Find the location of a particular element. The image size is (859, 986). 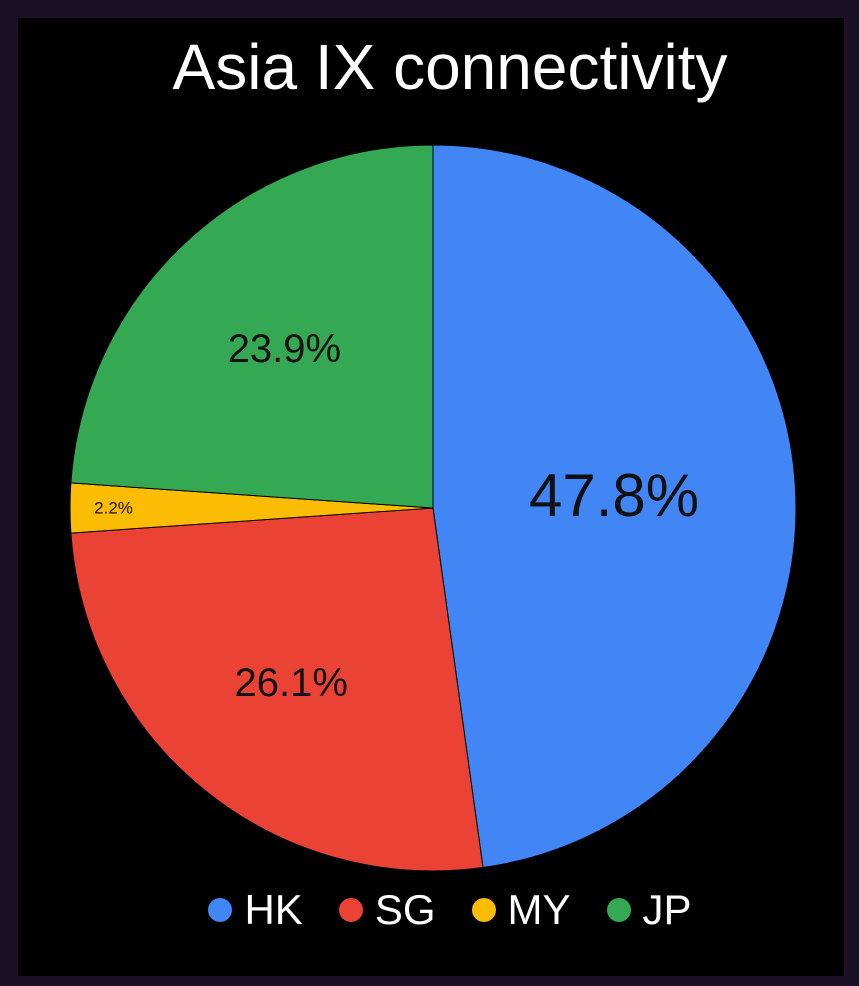

legend-label-sg: SG is located at coordinates (405, 909).